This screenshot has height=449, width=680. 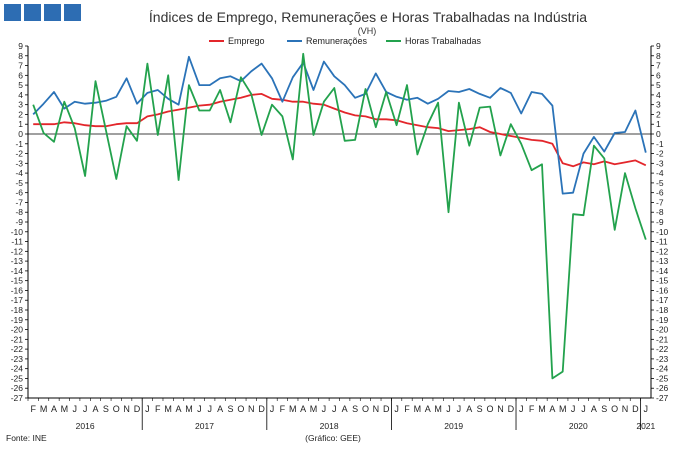 What do you see at coordinates (658, 66) in the screenshot?
I see `y-tick-label-right: 7` at bounding box center [658, 66].